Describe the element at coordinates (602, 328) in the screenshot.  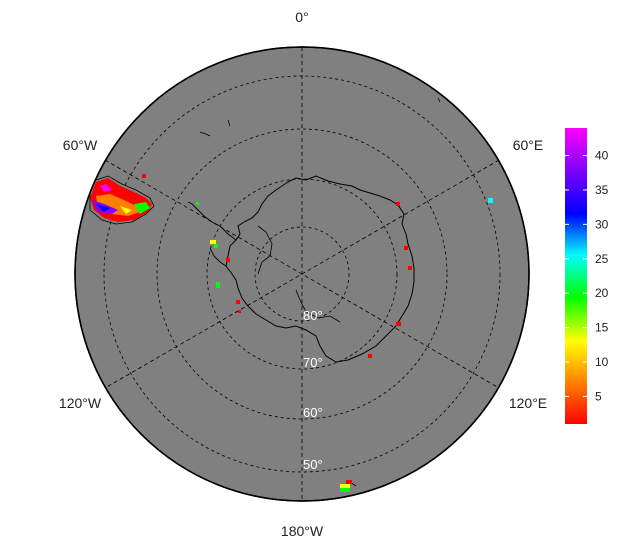
I see `colorbar-tick-label: 15` at that location.